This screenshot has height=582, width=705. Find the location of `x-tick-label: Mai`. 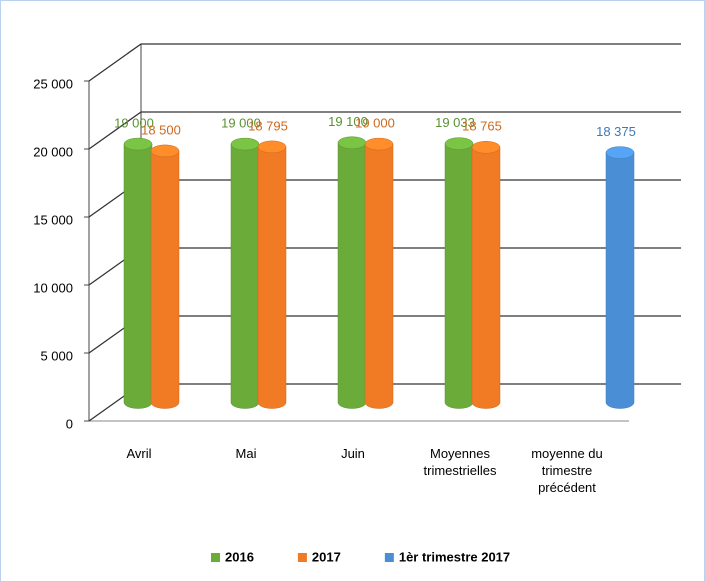

x-tick-label: Mai is located at coordinates (246, 453).